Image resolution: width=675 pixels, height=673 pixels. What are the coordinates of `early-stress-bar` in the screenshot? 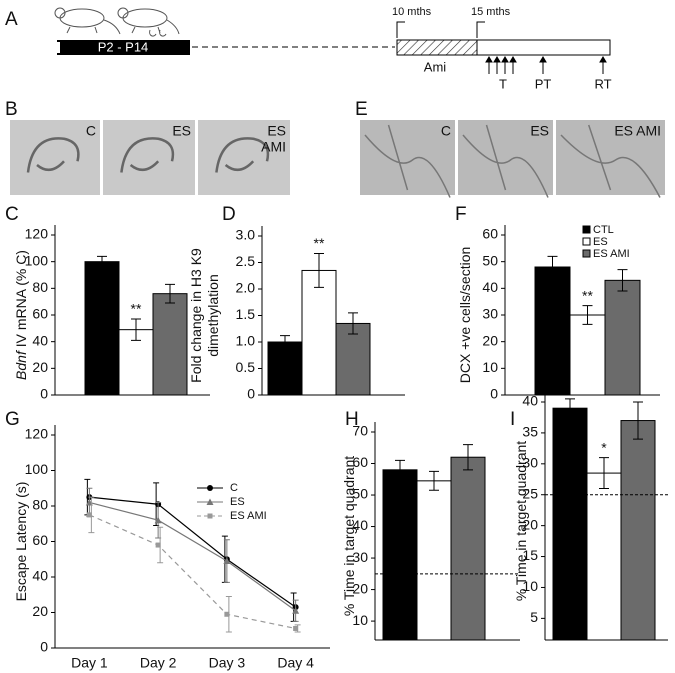 It's located at (123, 47).